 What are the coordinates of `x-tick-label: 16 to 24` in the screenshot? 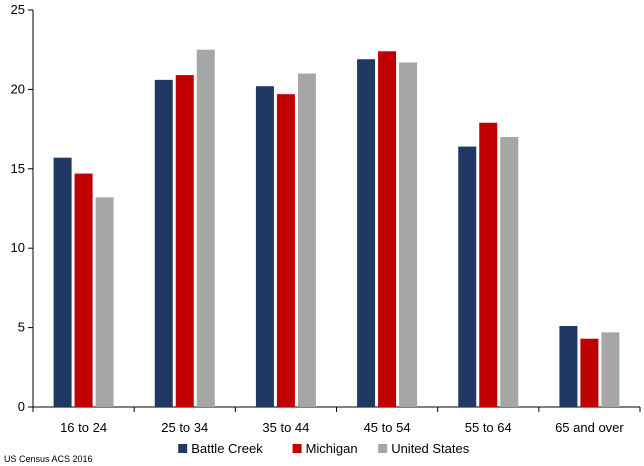 It's located at (83, 427).